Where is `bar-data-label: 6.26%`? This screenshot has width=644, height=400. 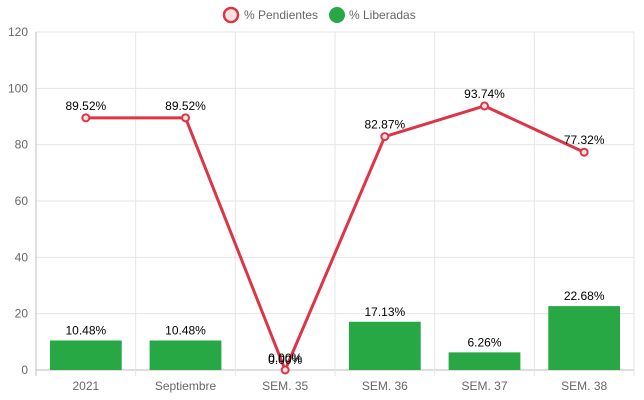 bar-data-label: 6.26% is located at coordinates (484, 342).